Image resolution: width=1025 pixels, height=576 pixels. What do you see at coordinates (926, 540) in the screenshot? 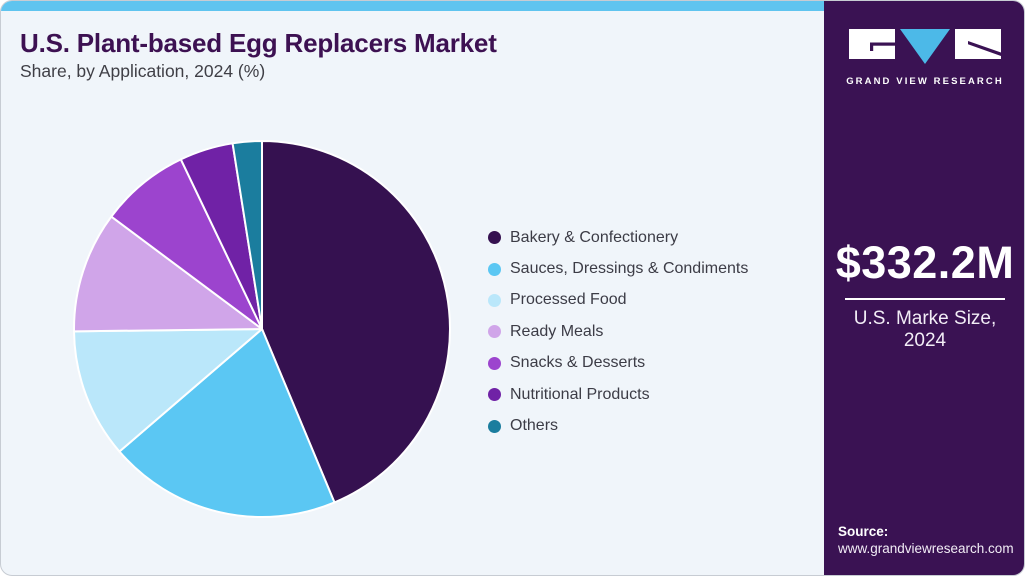
I see `source-block: Source: www.grandviewresearch.com` at bounding box center [926, 540].